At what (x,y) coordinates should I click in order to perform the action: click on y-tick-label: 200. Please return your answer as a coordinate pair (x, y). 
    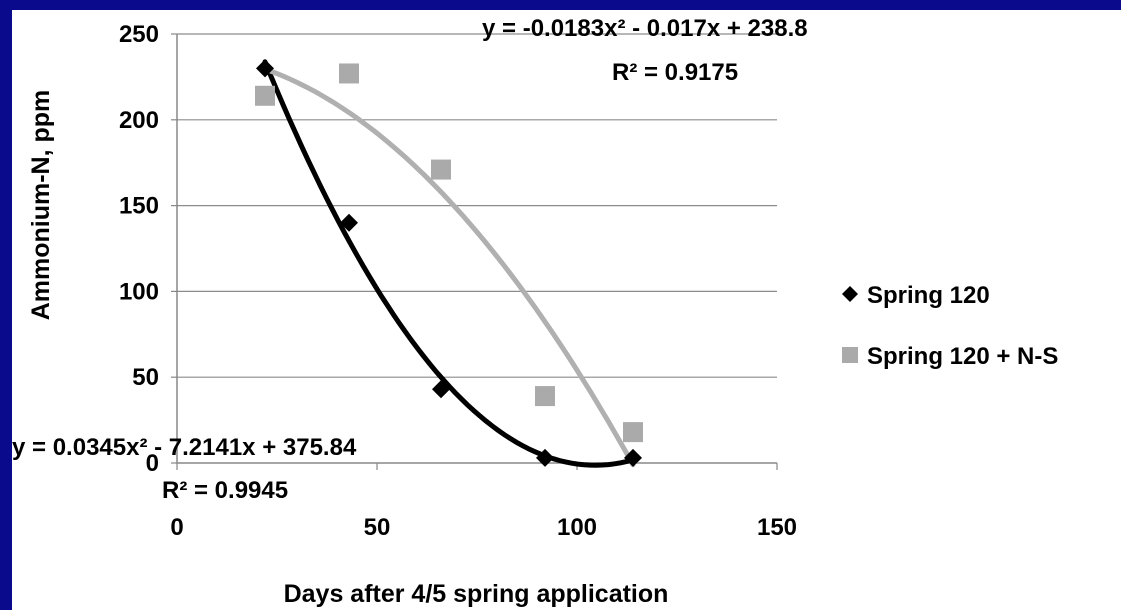
    Looking at the image, I should click on (139, 120).